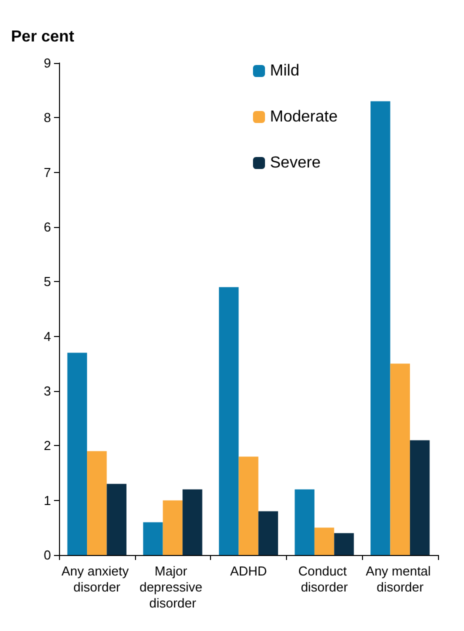 Image resolution: width=464 pixels, height=631 pixels. I want to click on y-tick-label: 1, so click(47, 500).